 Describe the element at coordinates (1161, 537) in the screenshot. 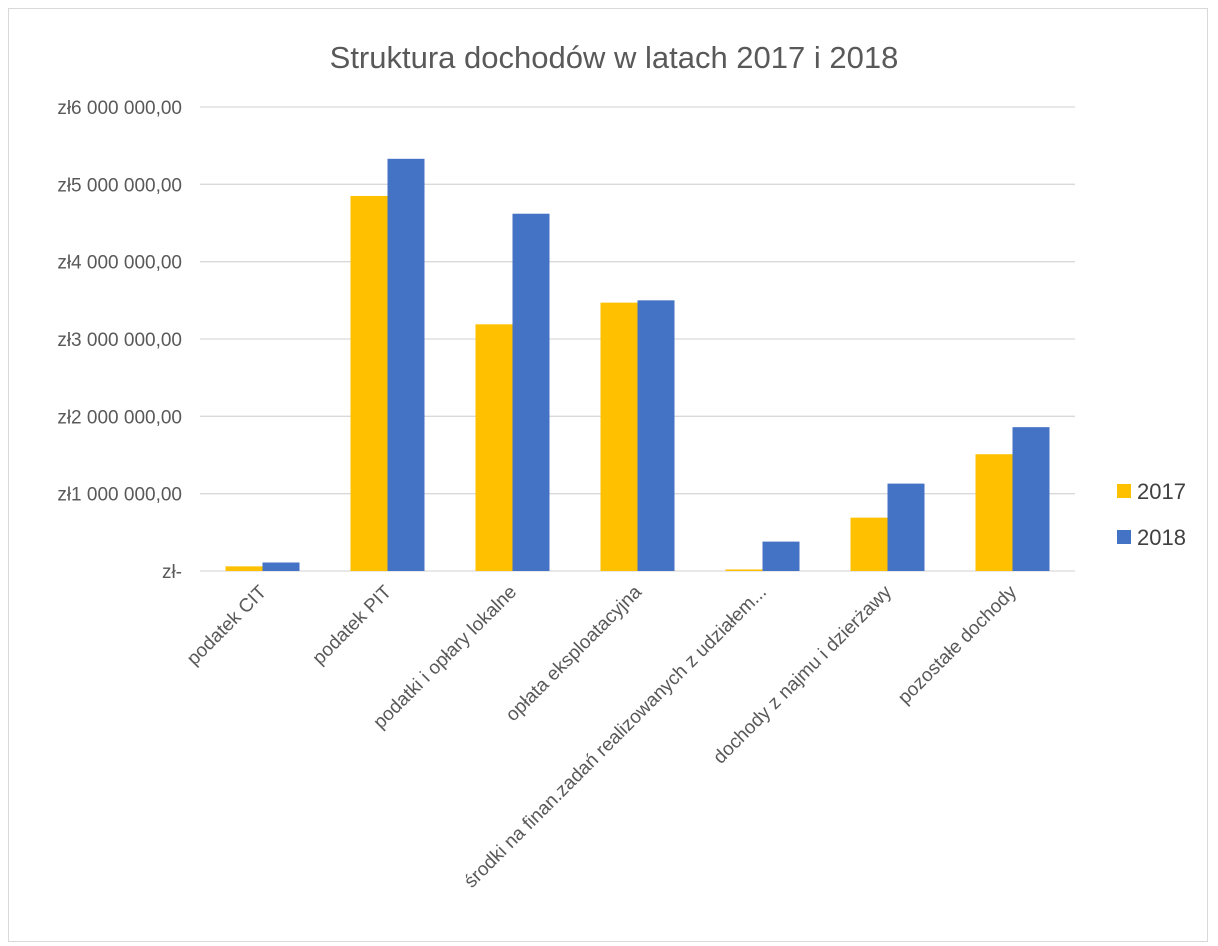

I see `legend-label: 2018` at that location.